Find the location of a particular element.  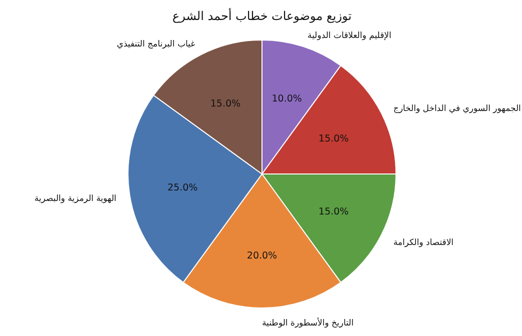

slice-label: الإقليم والعلاقات الدولية is located at coordinates (350, 35).